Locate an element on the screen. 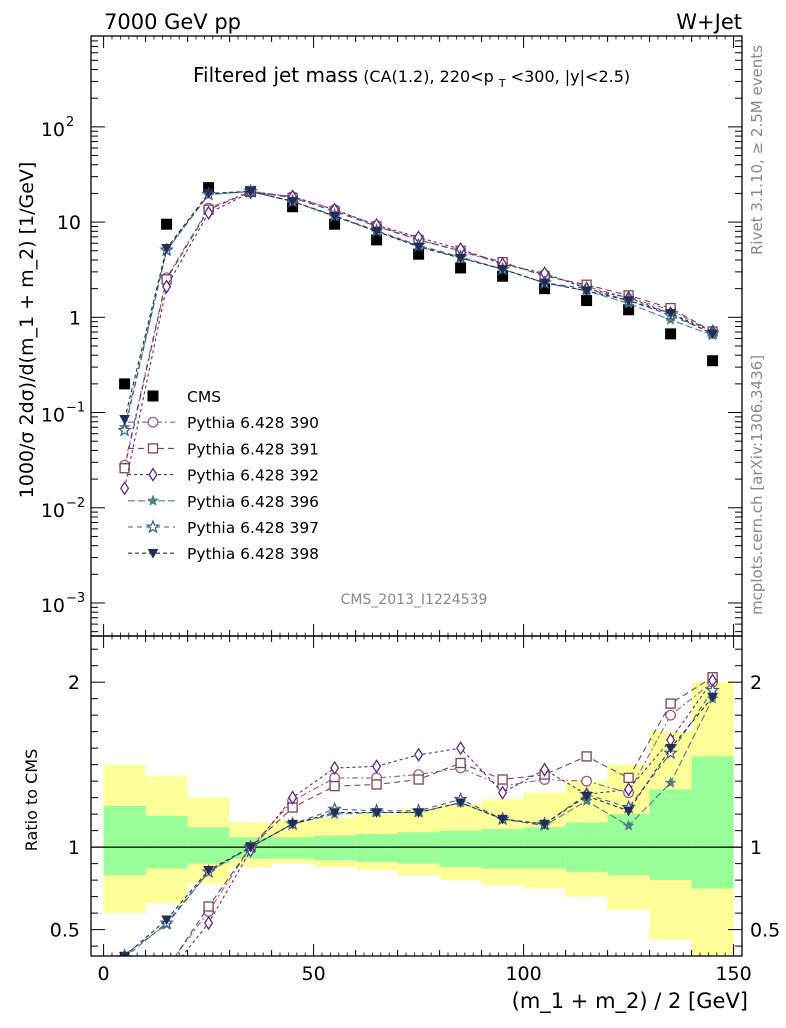 The width and height of the screenshot is (786, 1028). header-right: W+Jet is located at coordinates (709, 22).